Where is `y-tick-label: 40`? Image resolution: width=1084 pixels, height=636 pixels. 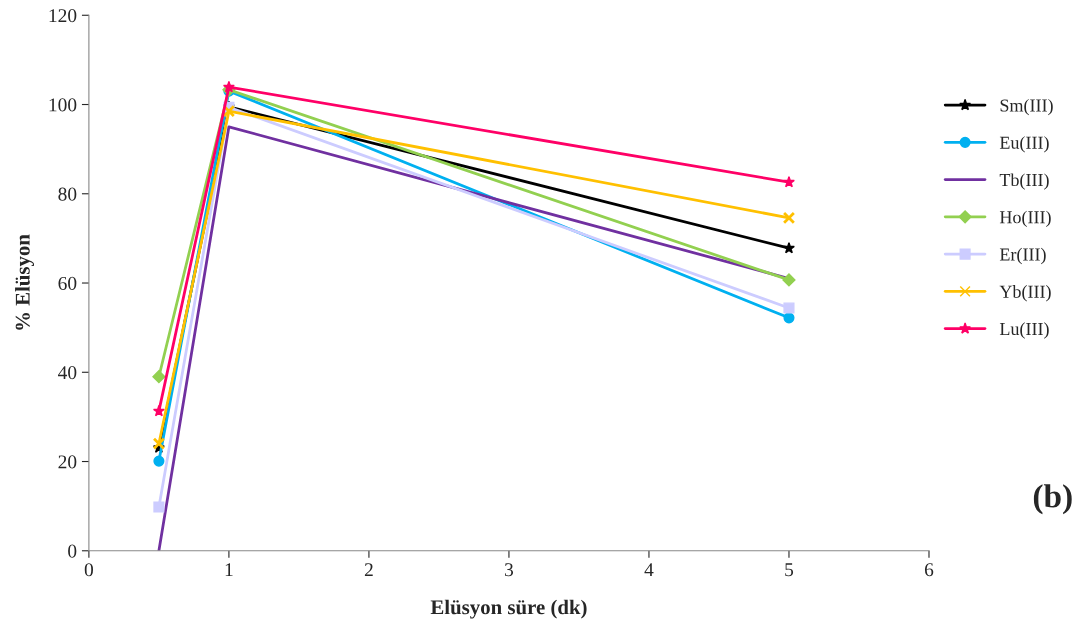 y-tick-label: 40 is located at coordinates (67, 373).